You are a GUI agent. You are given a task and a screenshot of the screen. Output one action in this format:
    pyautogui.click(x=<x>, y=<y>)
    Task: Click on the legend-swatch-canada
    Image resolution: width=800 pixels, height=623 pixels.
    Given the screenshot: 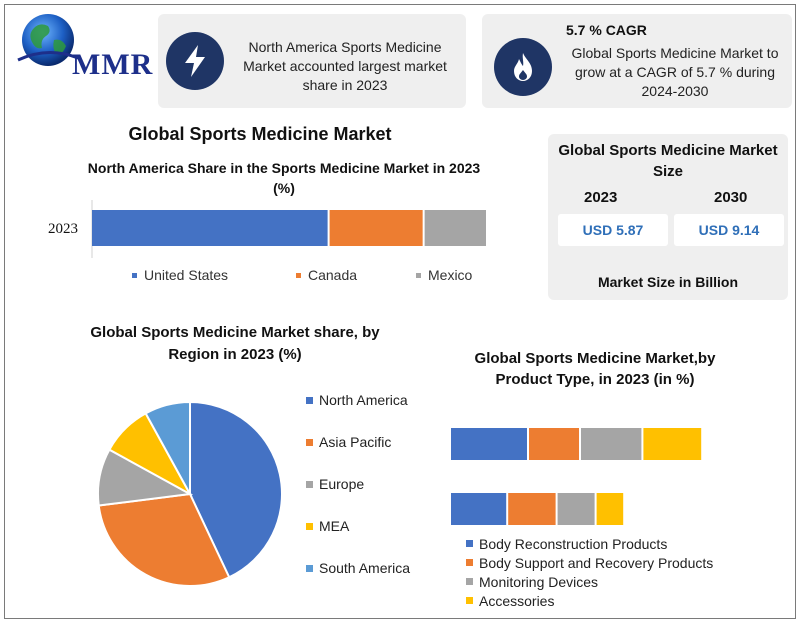 What is the action you would take?
    pyautogui.click(x=298, y=275)
    